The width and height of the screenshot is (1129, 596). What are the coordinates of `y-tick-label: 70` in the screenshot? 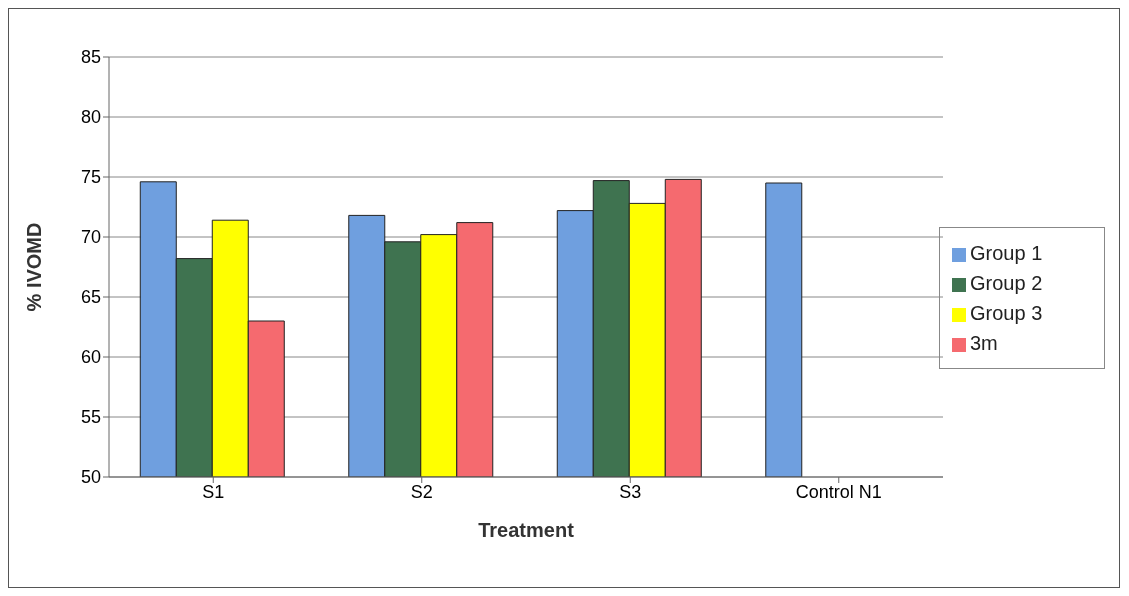 It's located at (90, 237).